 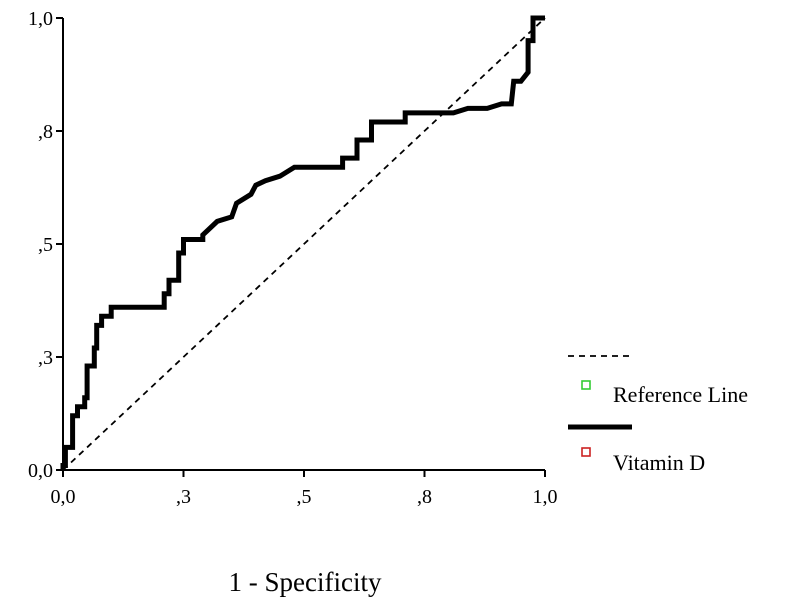 What do you see at coordinates (545, 497) in the screenshot?
I see `x-tick-label: 1,0` at bounding box center [545, 497].